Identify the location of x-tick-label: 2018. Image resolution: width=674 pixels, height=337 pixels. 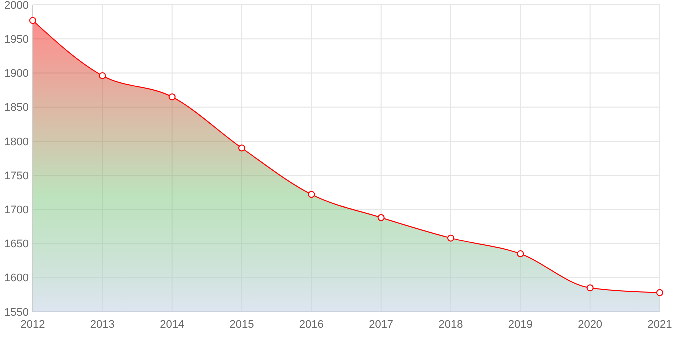
(451, 325).